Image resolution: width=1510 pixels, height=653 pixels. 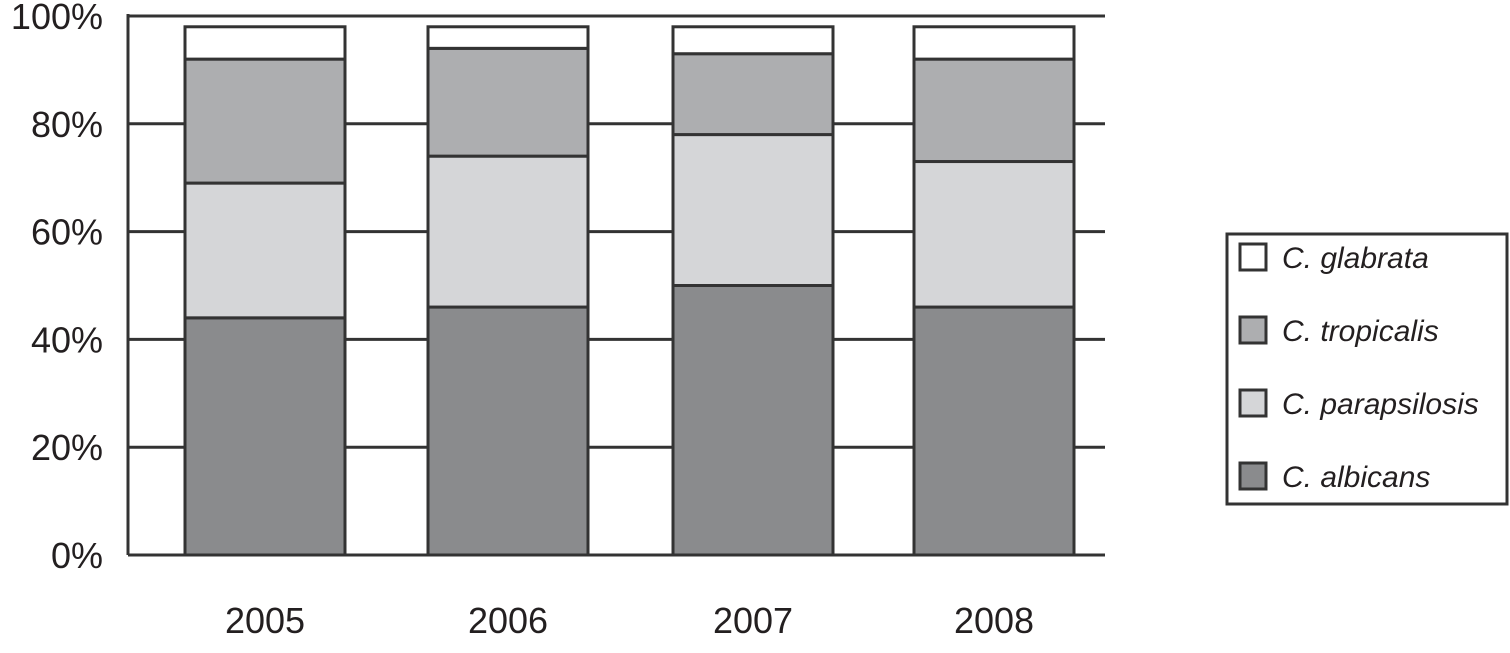 What do you see at coordinates (753, 620) in the screenshot?
I see `x-tick-label: 2007` at bounding box center [753, 620].